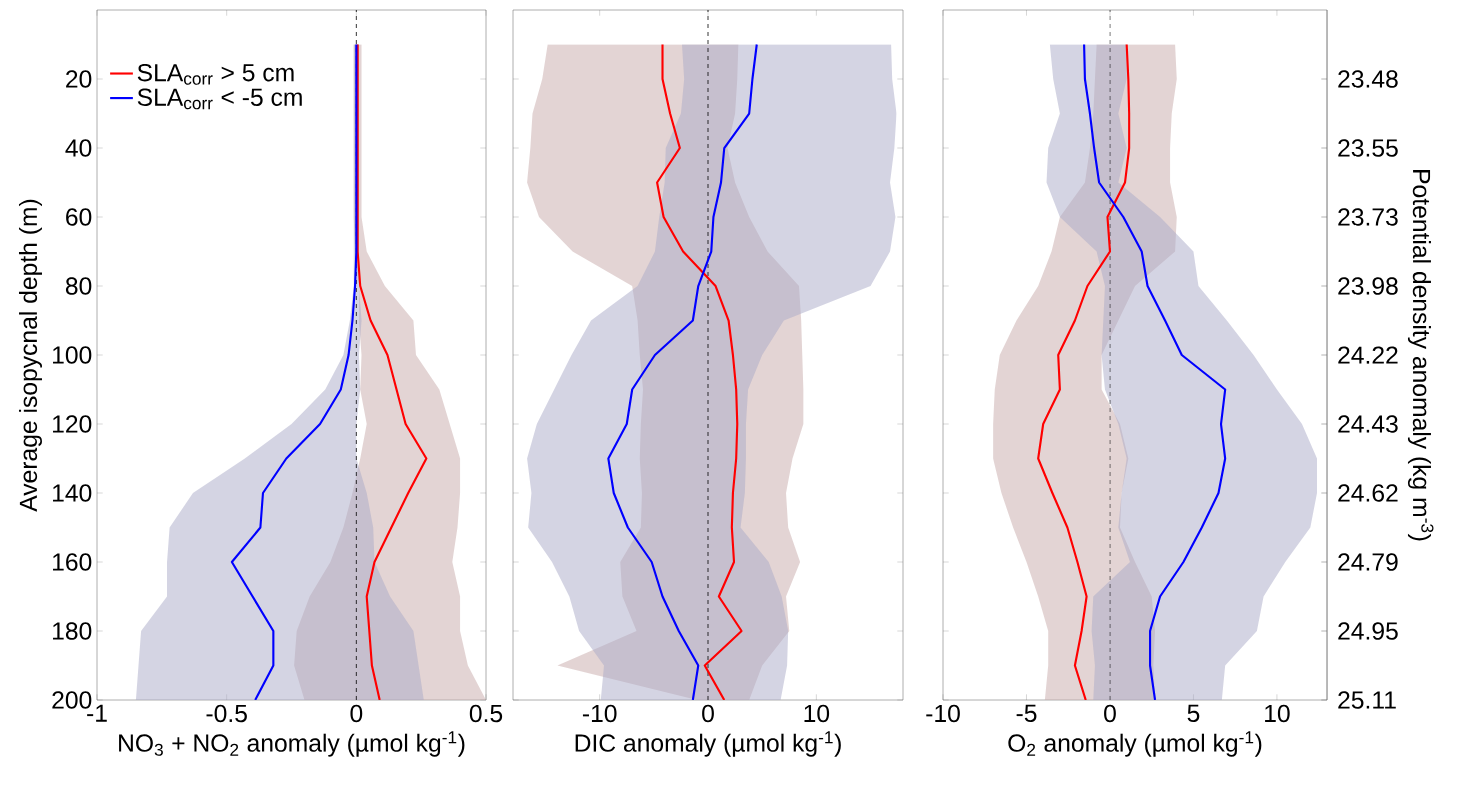 Image resolution: width=1458 pixels, height=793 pixels. What do you see at coordinates (1368, 424) in the screenshot?
I see `category-label: 24.43` at bounding box center [1368, 424].